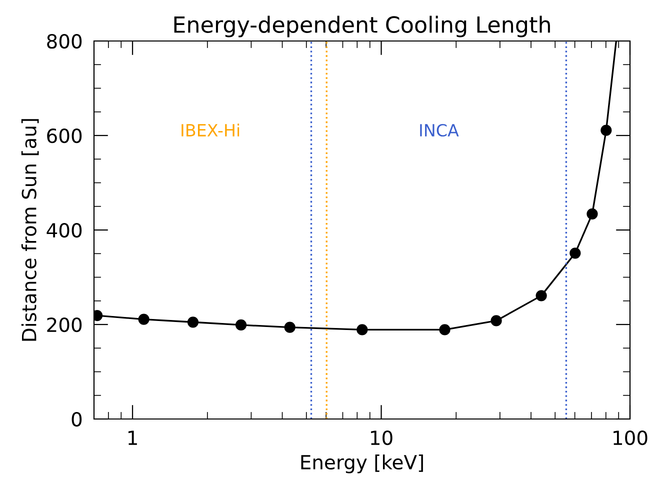 The width and height of the screenshot is (651, 489). What do you see at coordinates (30, 230) in the screenshot?
I see `y-axis-title: Distance from Sun [au]` at bounding box center [30, 230].